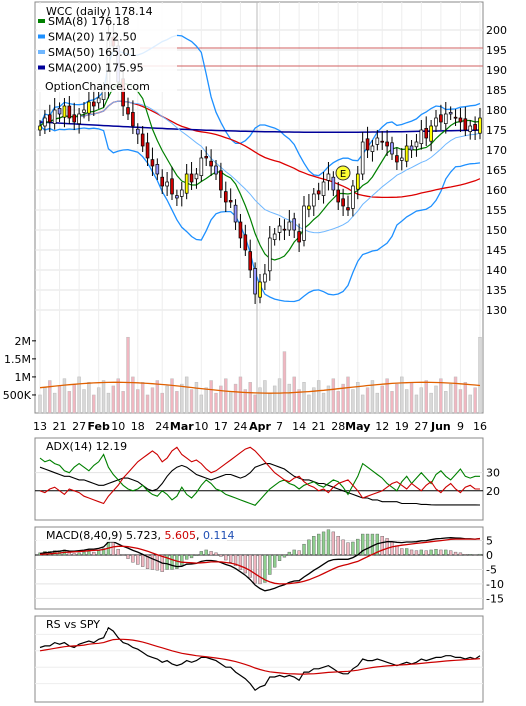  What do you see at coordinates (496, 210) in the screenshot?
I see `price-tick-label: 155` at bounding box center [496, 210].